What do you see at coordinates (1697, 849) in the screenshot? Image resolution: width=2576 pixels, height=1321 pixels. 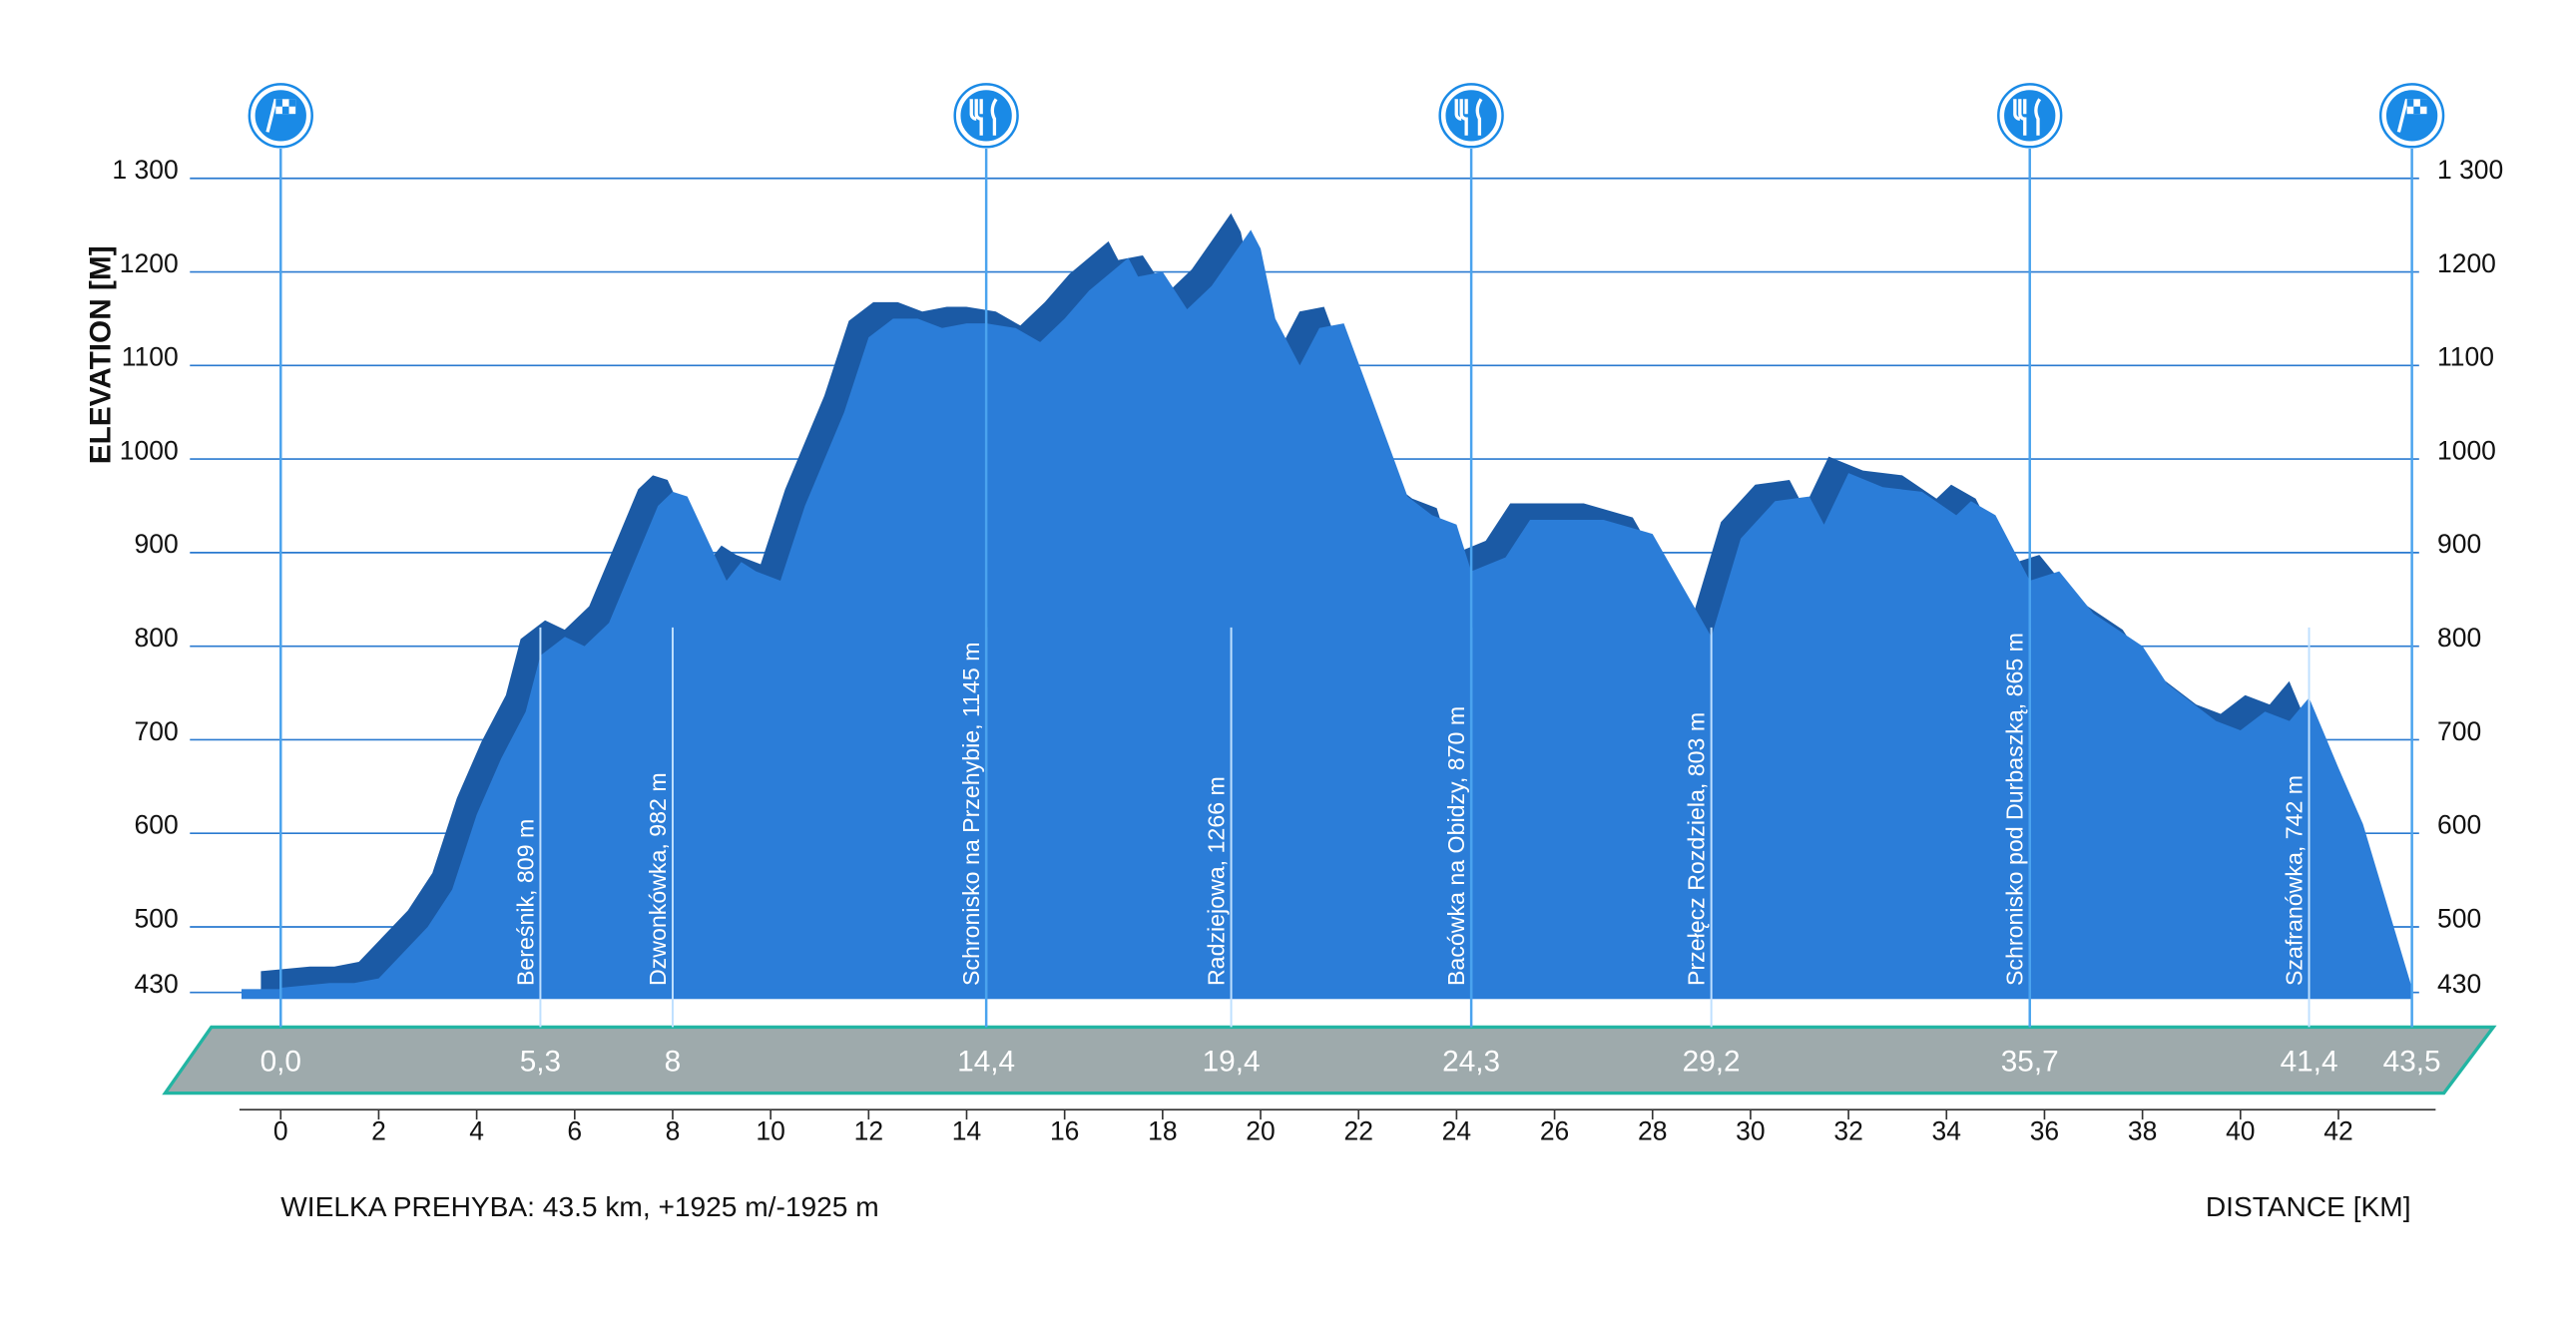 I see `waypoint-label: Przełęcz Rozdziela, 803 m` at bounding box center [1697, 849].